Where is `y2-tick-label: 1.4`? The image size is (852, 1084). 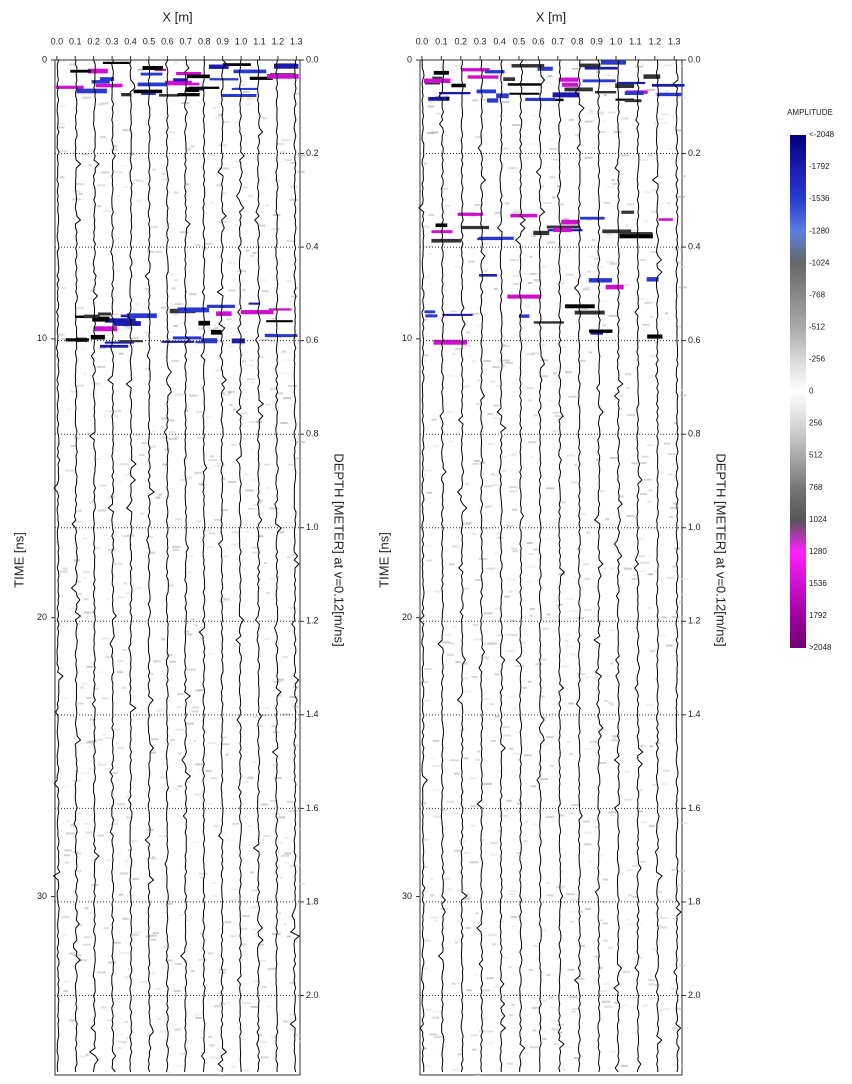
y2-tick-label: 1.4 is located at coordinates (694, 714).